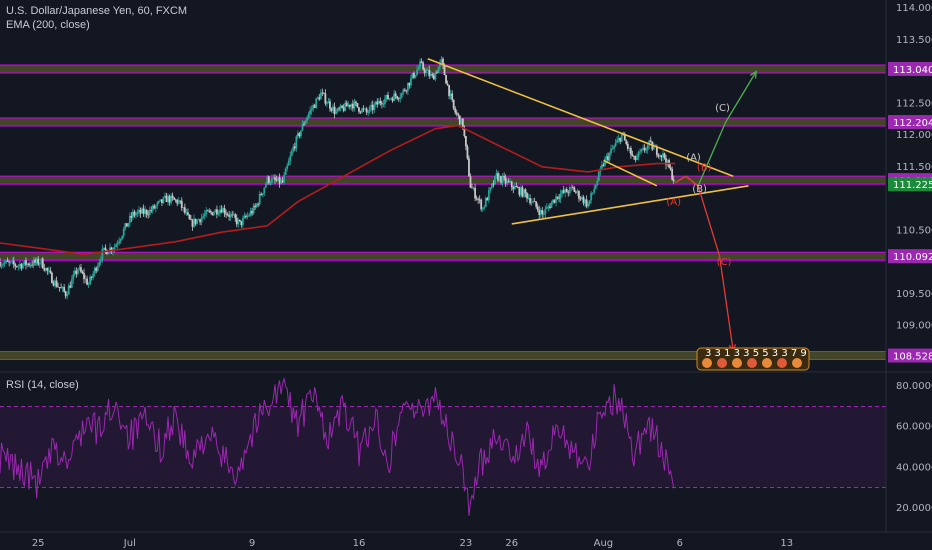  I want to click on time-tick-label: 26, so click(511, 543).